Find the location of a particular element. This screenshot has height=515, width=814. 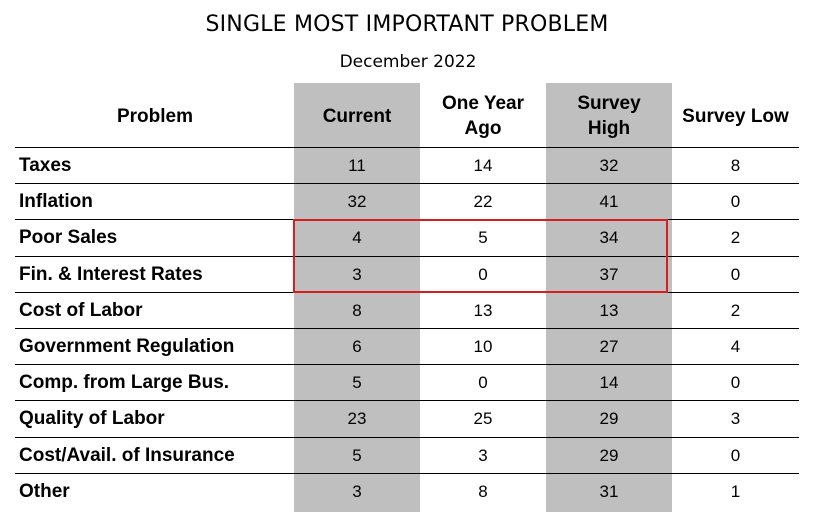

row-label: Poor Sales is located at coordinates (68, 238).